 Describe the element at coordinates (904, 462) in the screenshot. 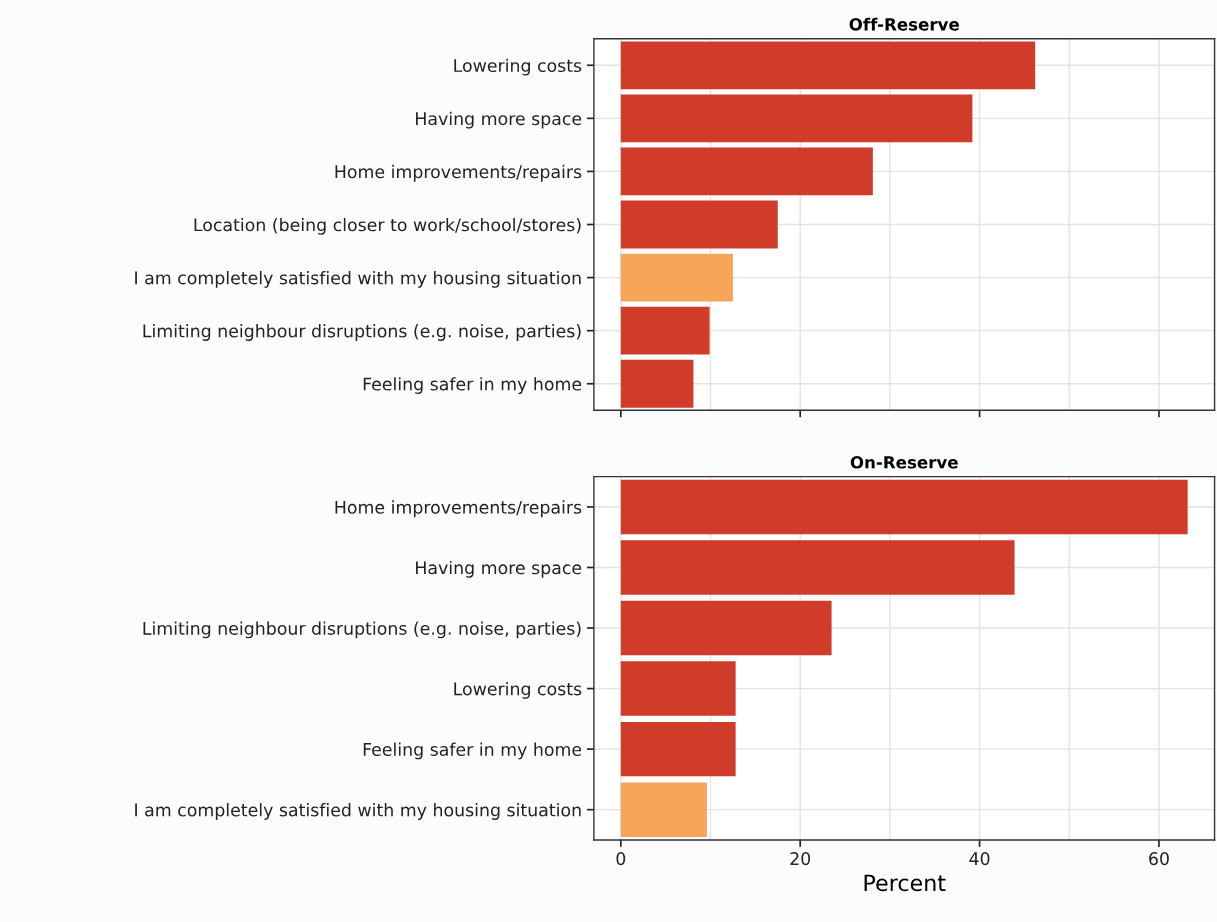

I see `chart-title: On-Reserve` at that location.